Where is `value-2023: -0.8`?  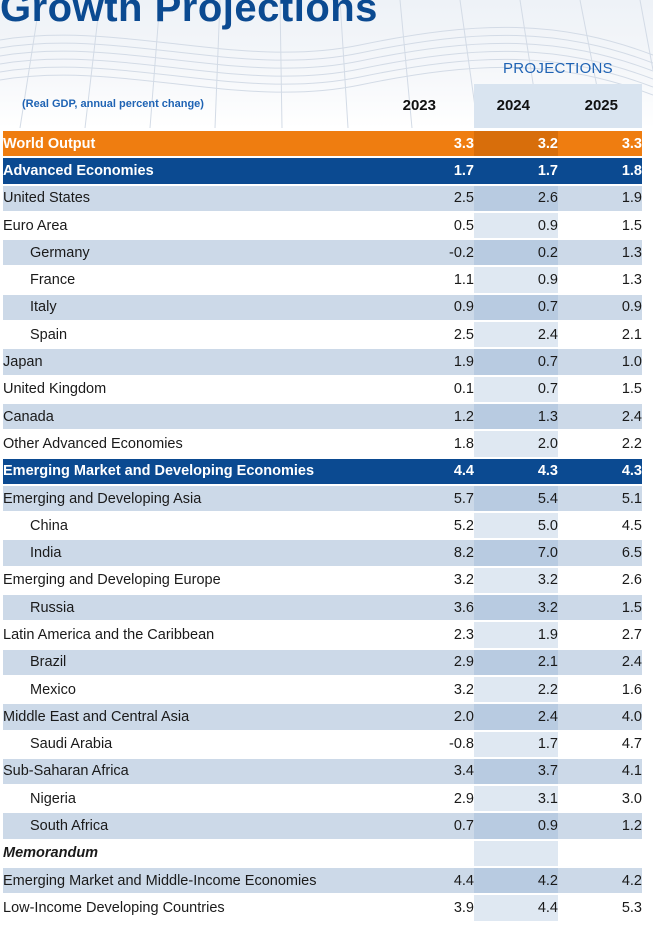
value-2023: -0.8 is located at coordinates (430, 744).